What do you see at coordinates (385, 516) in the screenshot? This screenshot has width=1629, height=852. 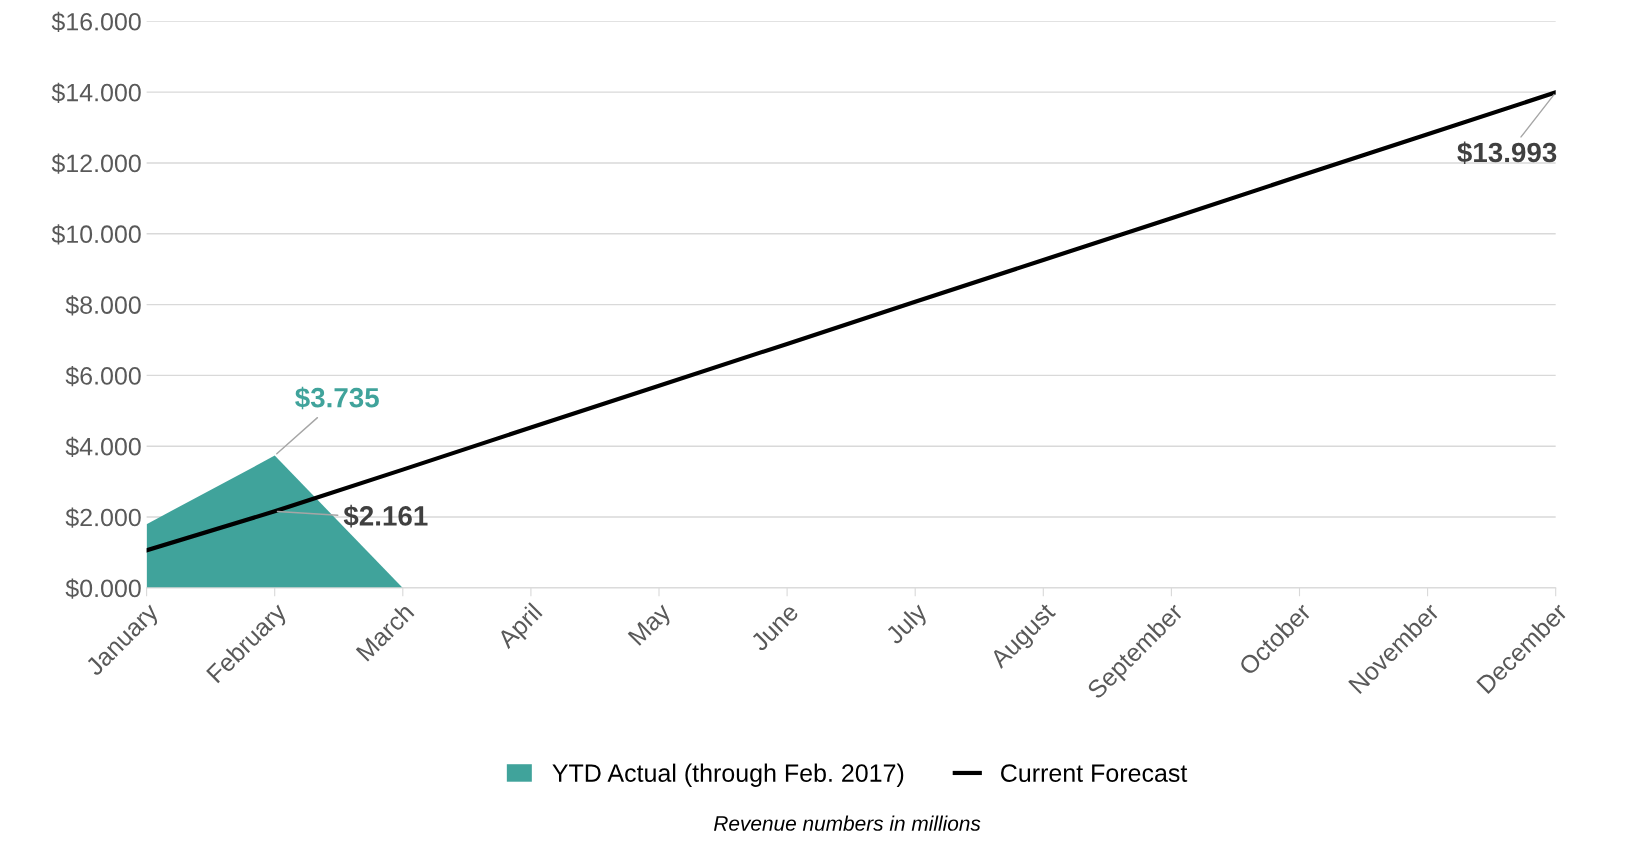 I see `data-label: $2.161` at bounding box center [385, 516].